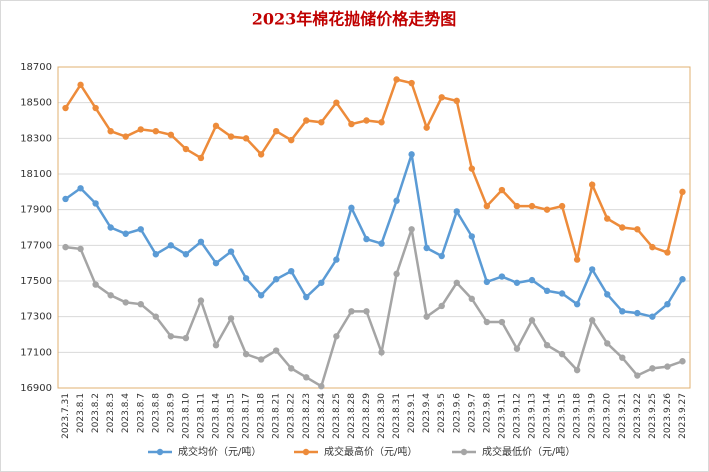  I want to click on x-tick-label: 2023.8.1, so click(81, 413).